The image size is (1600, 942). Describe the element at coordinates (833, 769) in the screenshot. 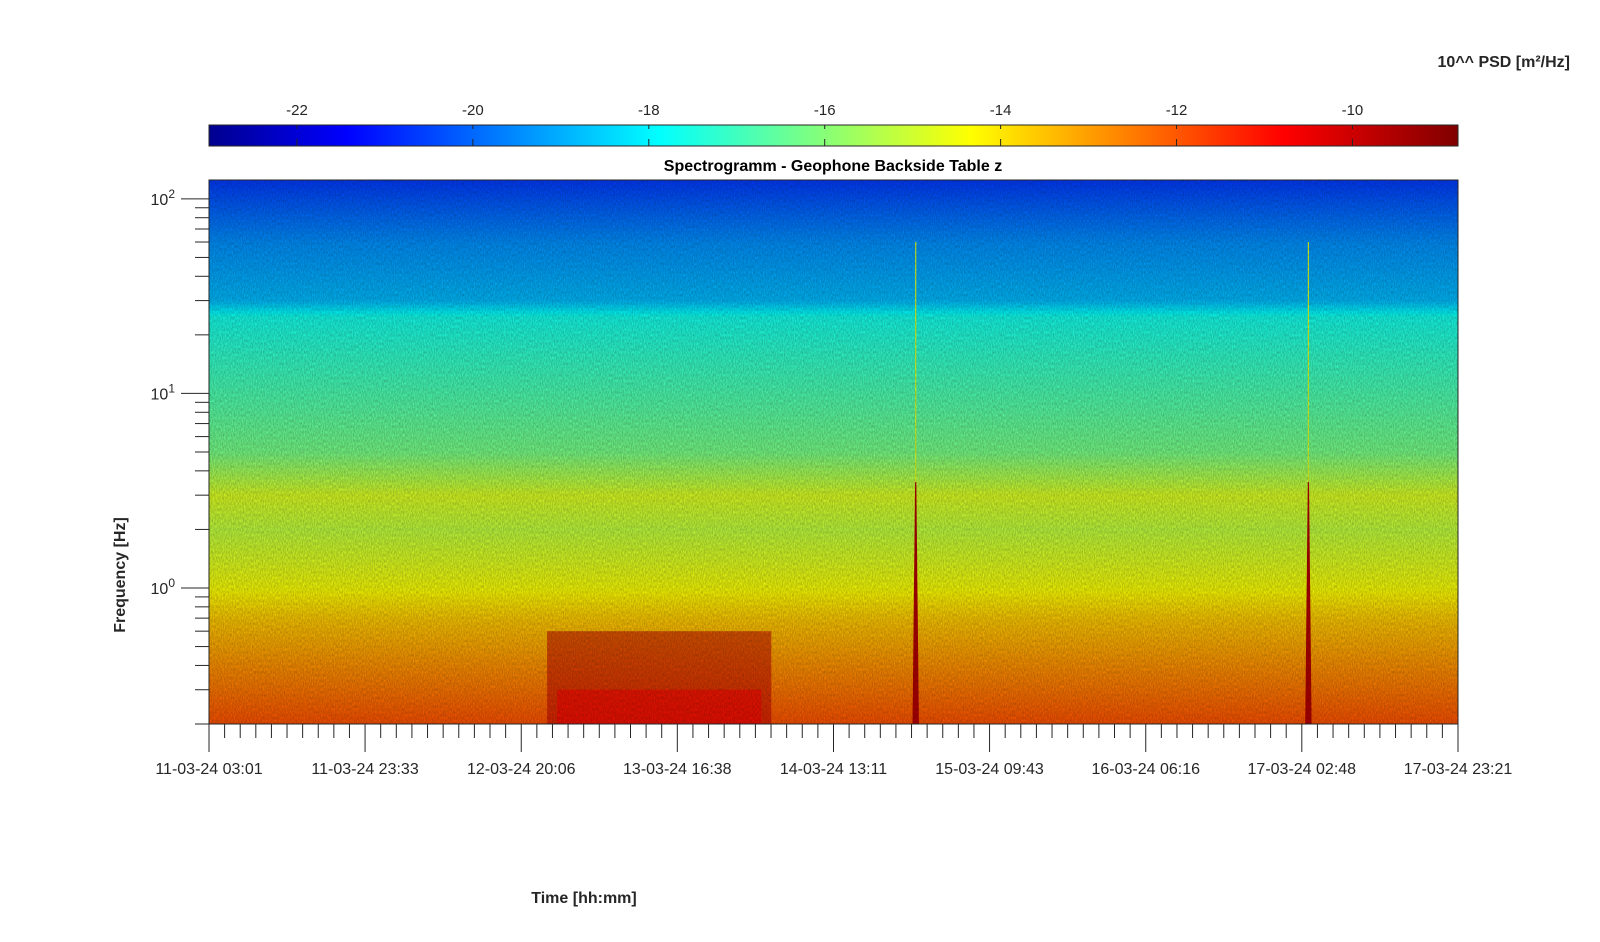

I see `x-tick-label: 14-03-24 13:11` at that location.